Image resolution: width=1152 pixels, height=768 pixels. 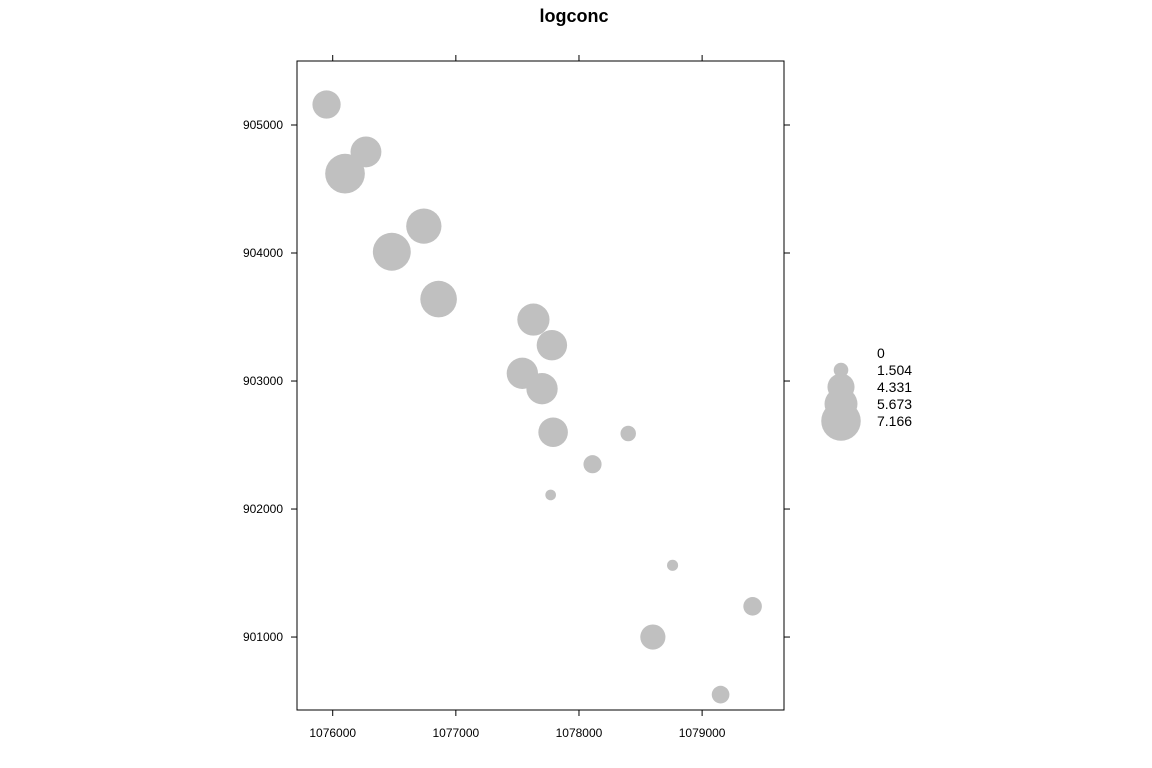 What do you see at coordinates (263, 509) in the screenshot?
I see `y-tick-label-2: 902000` at bounding box center [263, 509].